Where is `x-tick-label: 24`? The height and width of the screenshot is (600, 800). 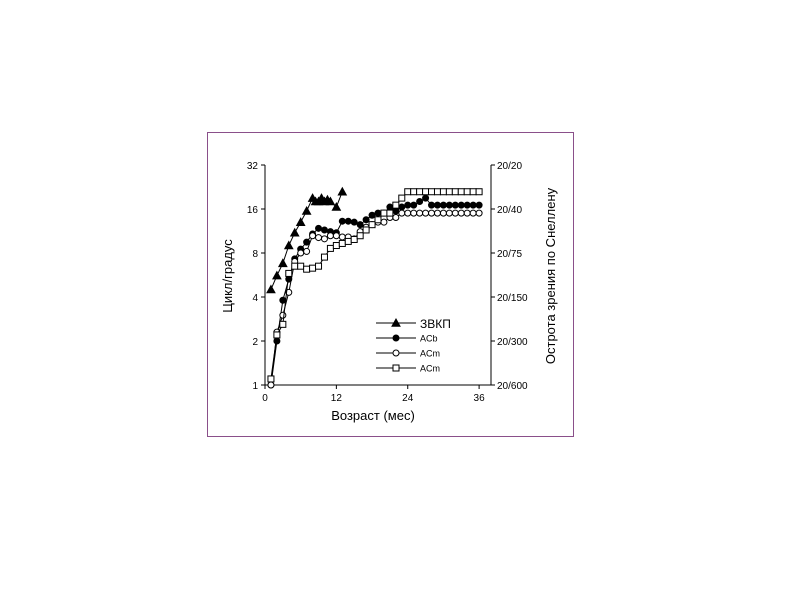 x-tick-label: 24 is located at coordinates (408, 398).